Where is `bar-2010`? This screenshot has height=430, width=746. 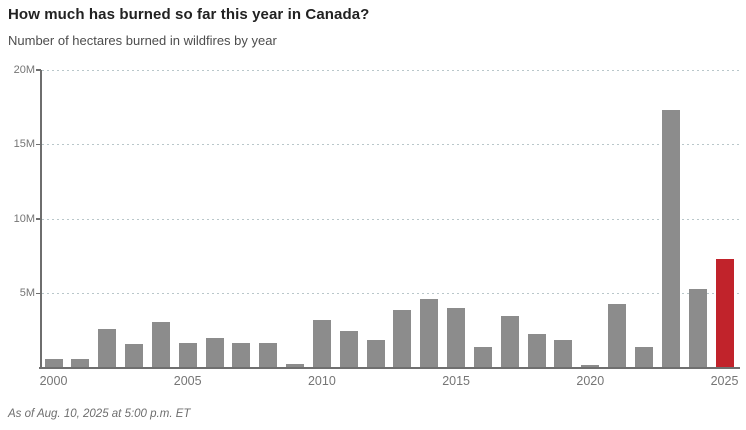 bar-2010 is located at coordinates (321, 344).